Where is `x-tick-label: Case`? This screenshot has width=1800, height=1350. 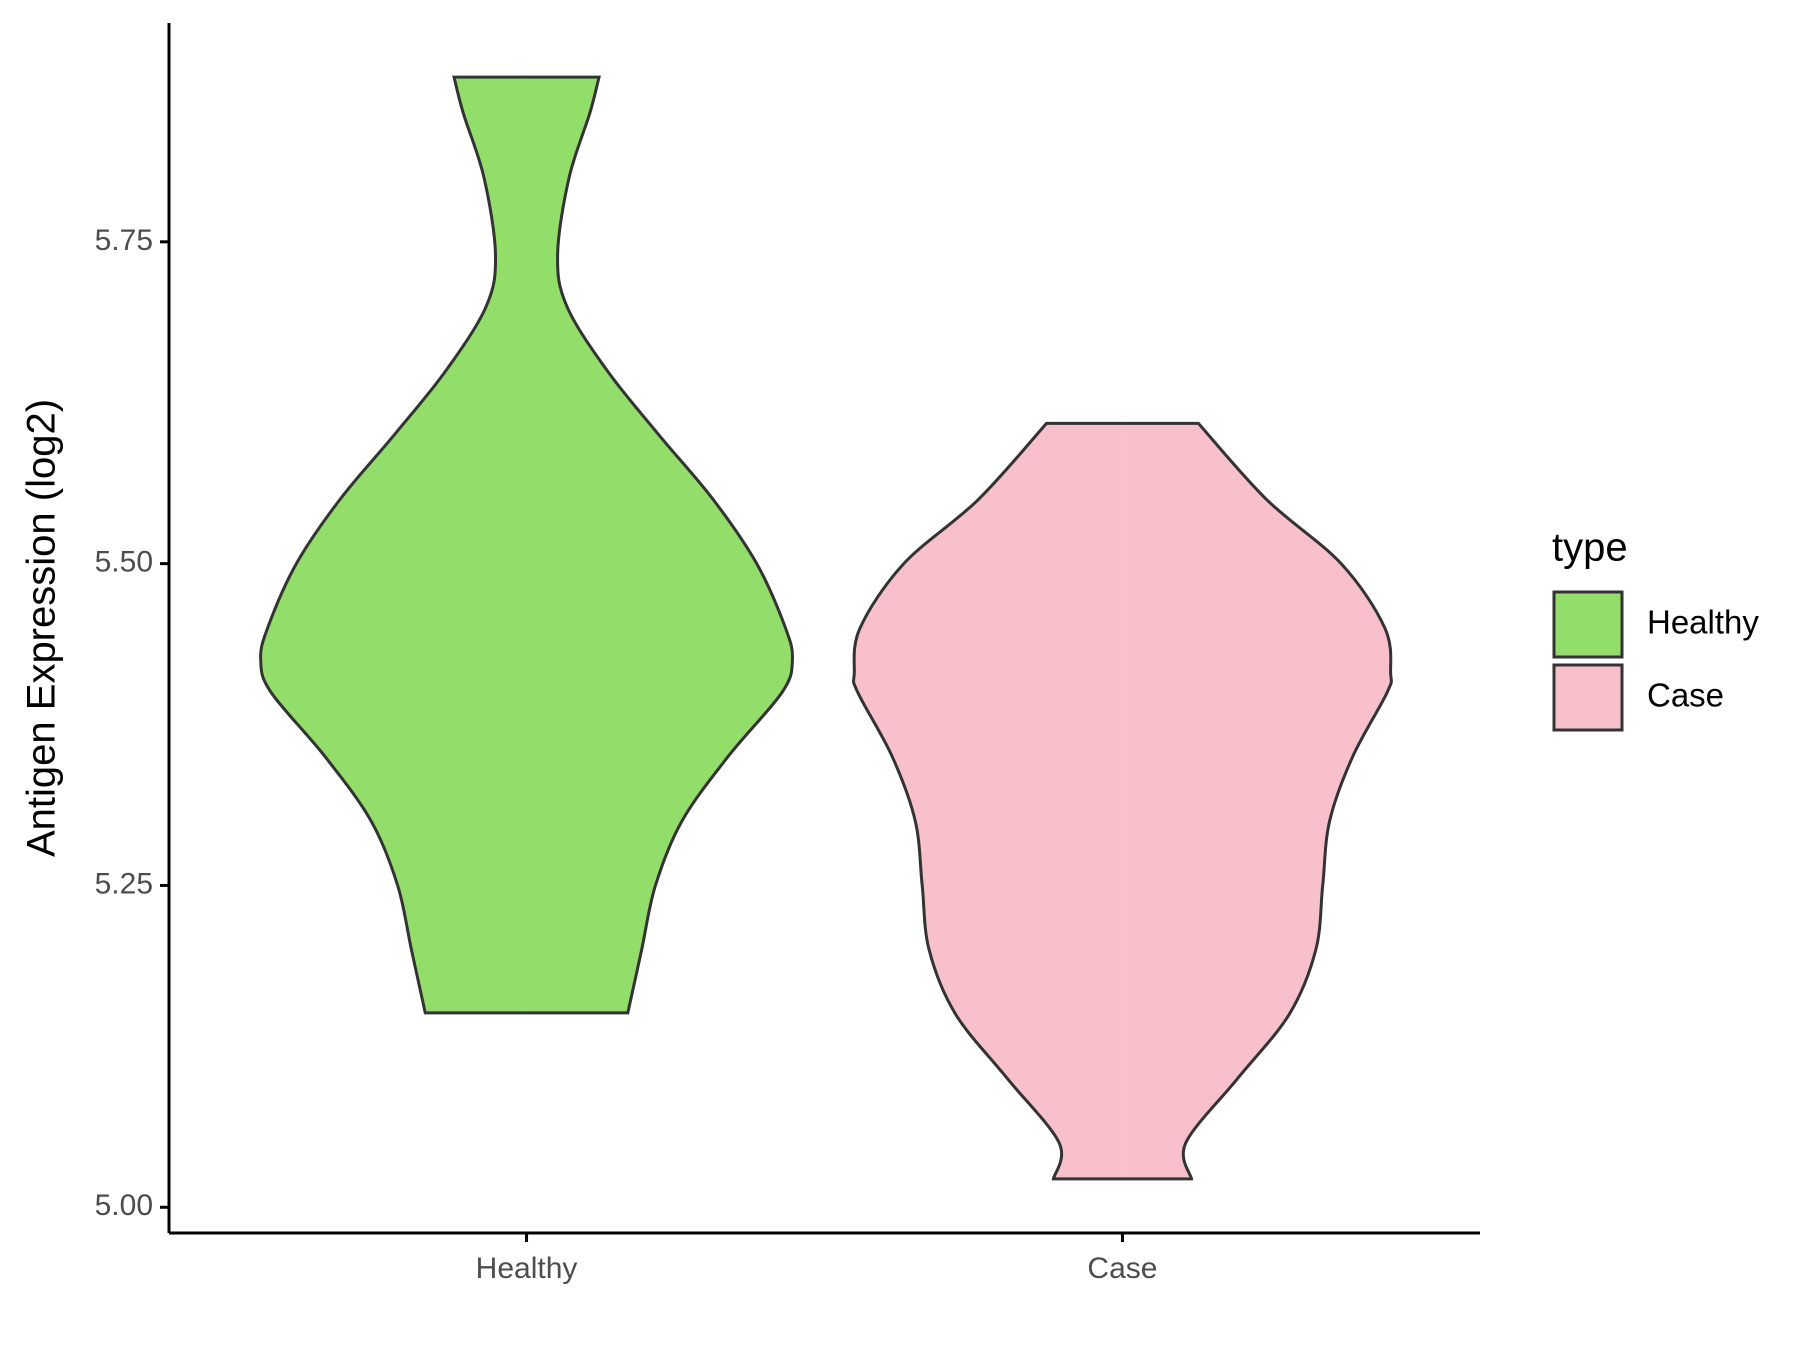
x-tick-label: Case is located at coordinates (1122, 1268).